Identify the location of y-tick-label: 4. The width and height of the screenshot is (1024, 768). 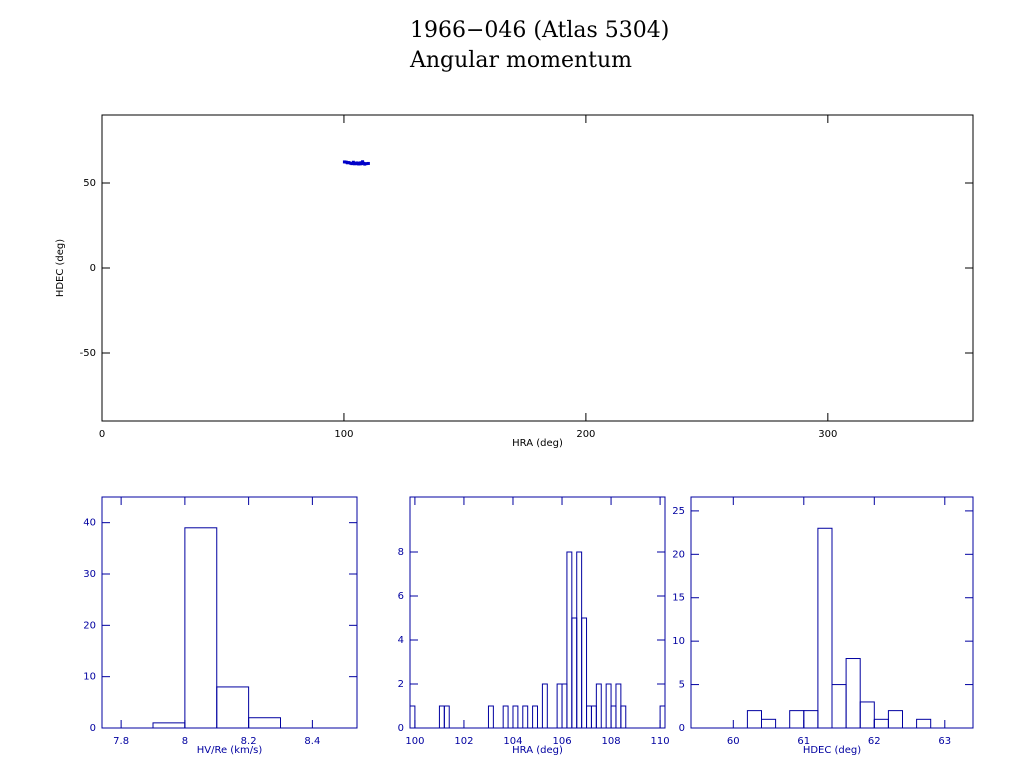
(401, 640).